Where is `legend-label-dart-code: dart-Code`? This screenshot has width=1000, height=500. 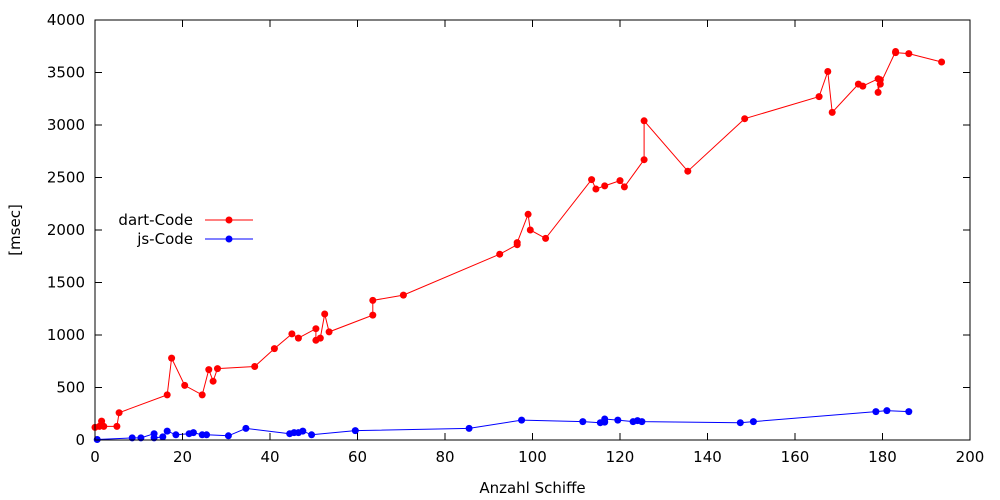
legend-label-dart-code: dart-Code is located at coordinates (155, 220).